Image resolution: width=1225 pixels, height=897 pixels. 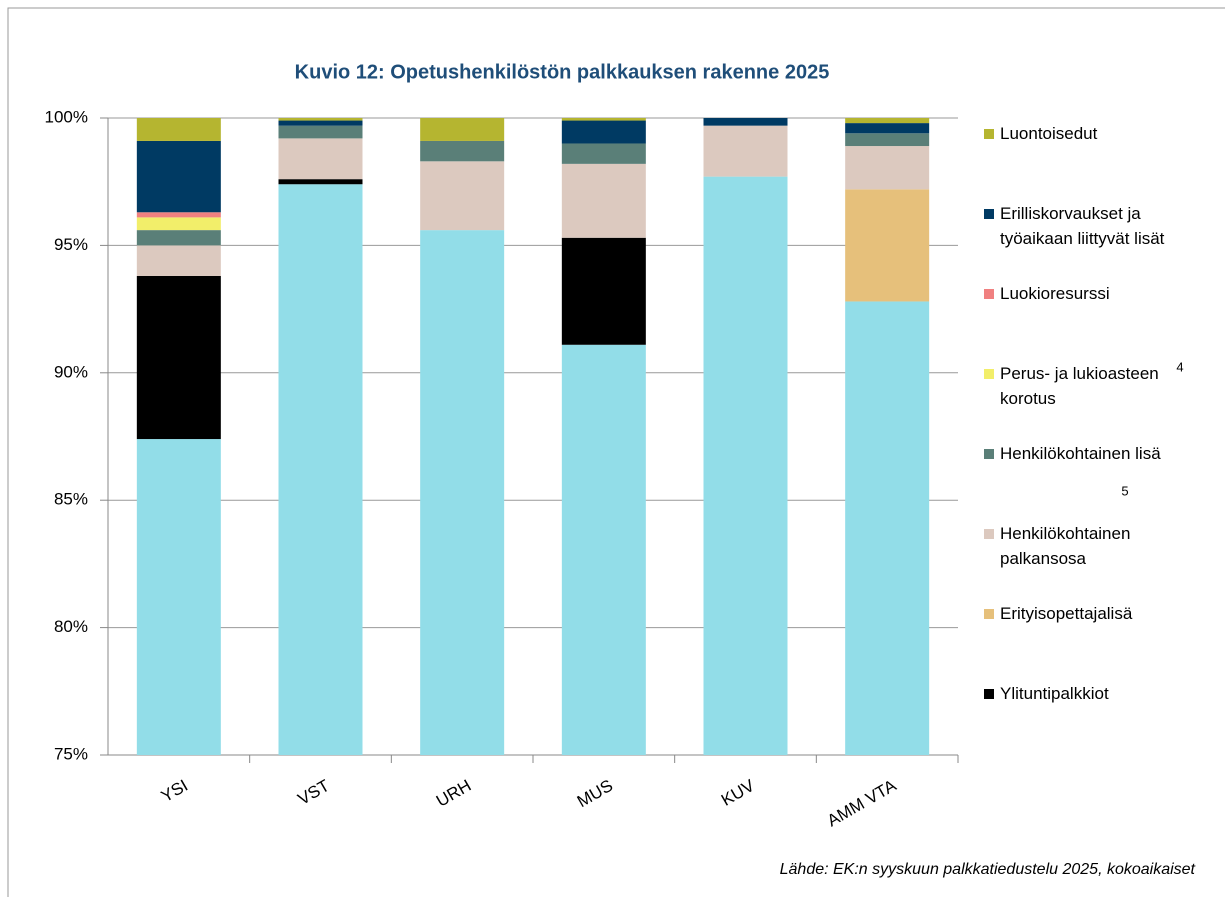 I want to click on legend-item: Erityisopettajalisä, so click(x=1058, y=613).